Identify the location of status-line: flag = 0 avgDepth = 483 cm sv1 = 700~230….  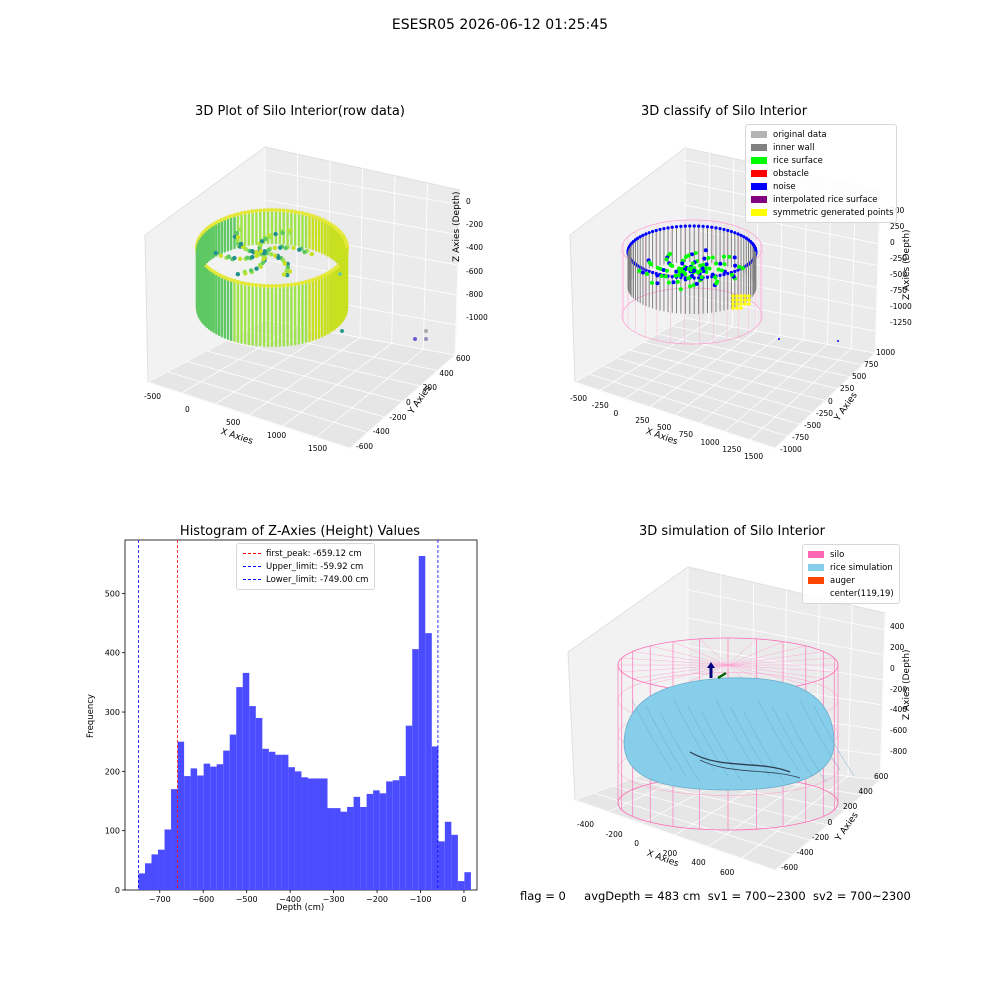
(715, 896).